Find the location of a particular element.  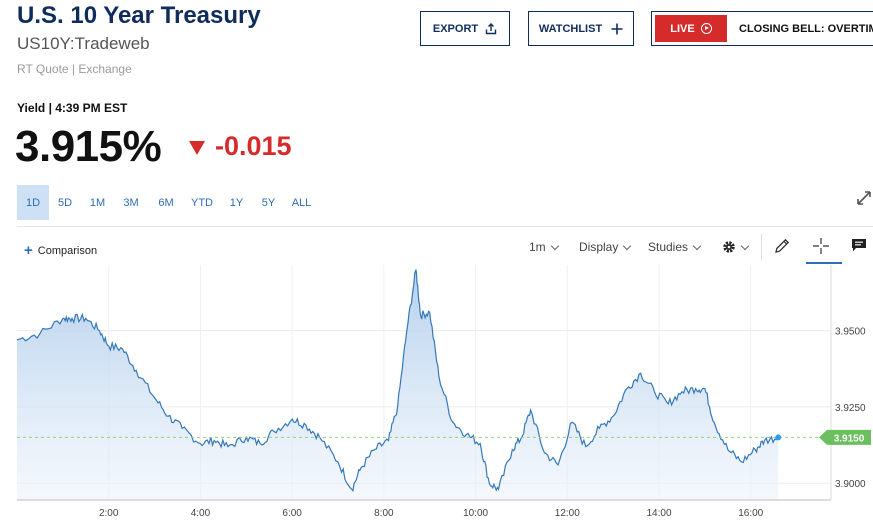

share-icon is located at coordinates (491, 28).